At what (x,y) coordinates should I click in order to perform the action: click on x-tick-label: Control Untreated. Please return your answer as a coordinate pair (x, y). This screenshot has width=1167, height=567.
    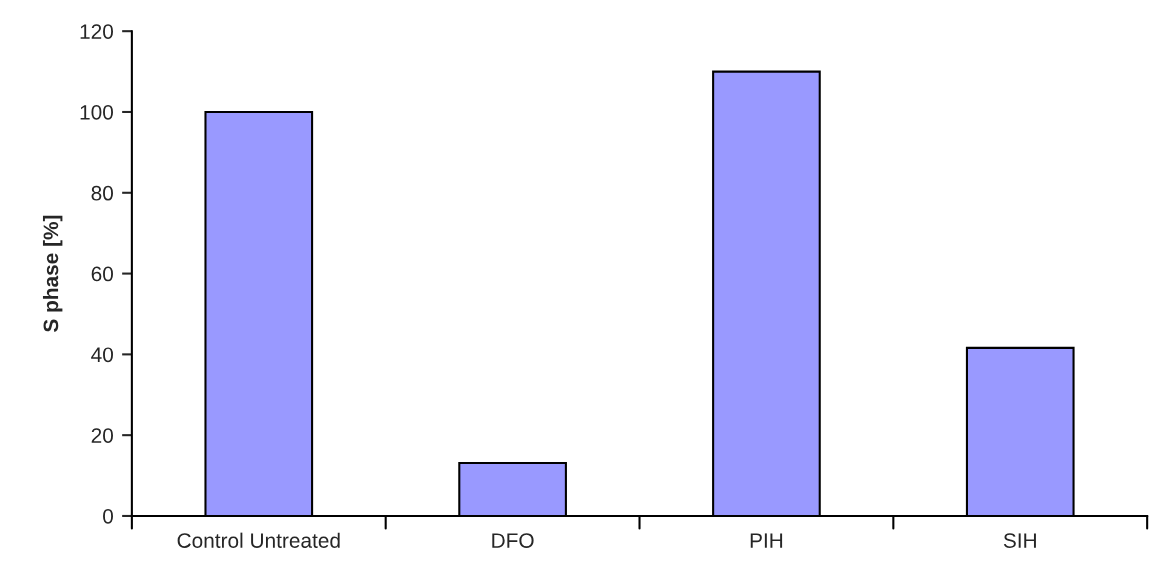
    Looking at the image, I should click on (258, 540).